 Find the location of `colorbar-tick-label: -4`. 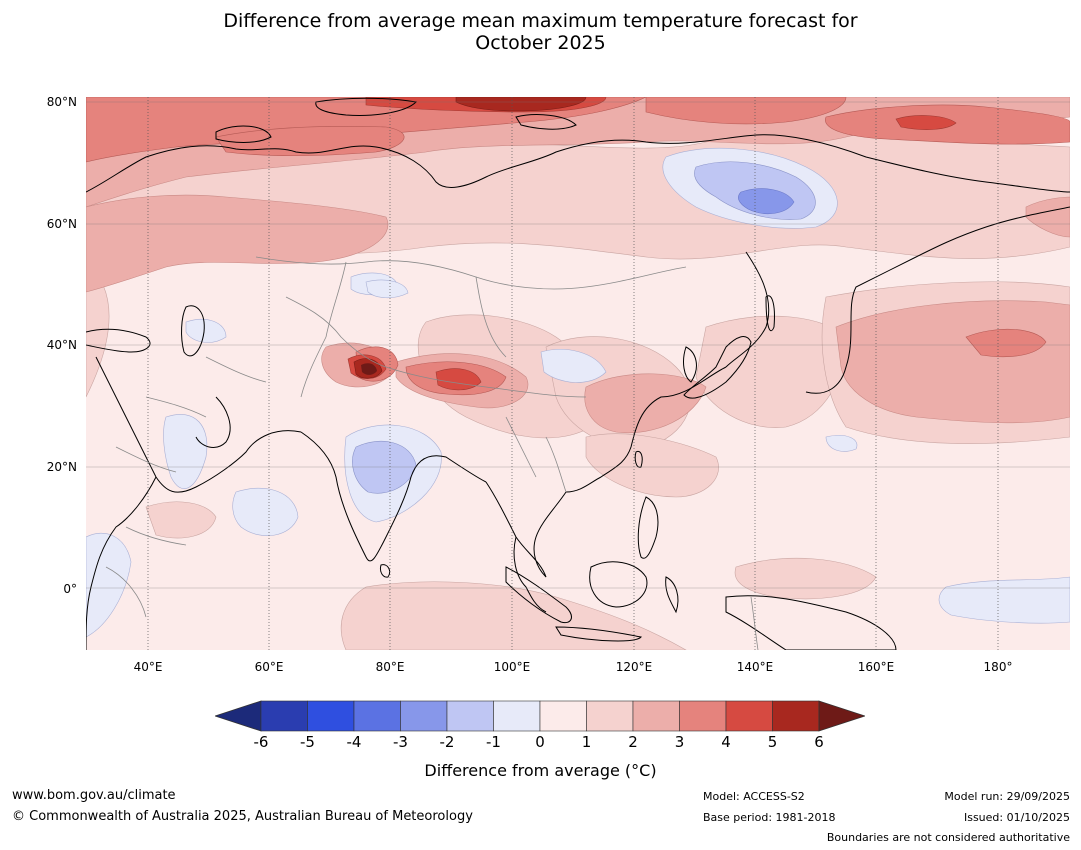

colorbar-tick-label: -4 is located at coordinates (354, 742).